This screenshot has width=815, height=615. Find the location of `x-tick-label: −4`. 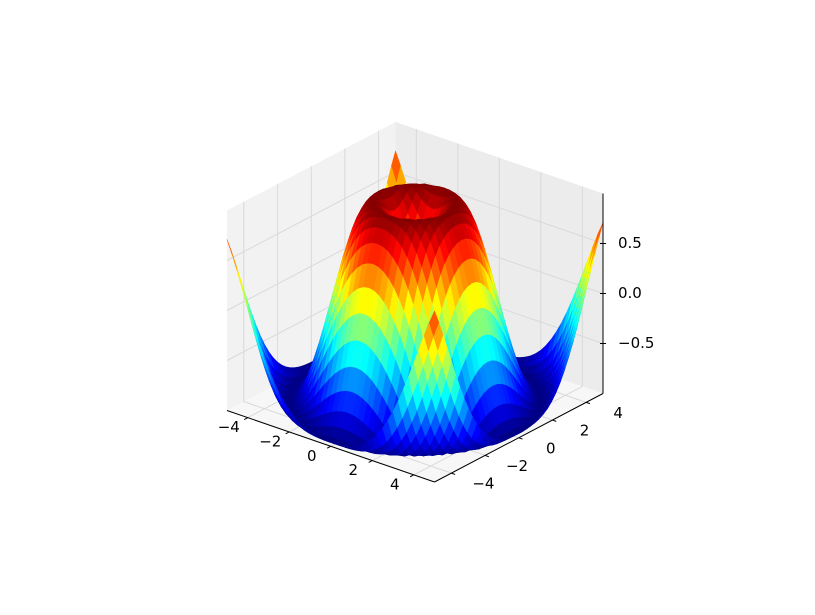

x-tick-label: −4 is located at coordinates (229, 427).